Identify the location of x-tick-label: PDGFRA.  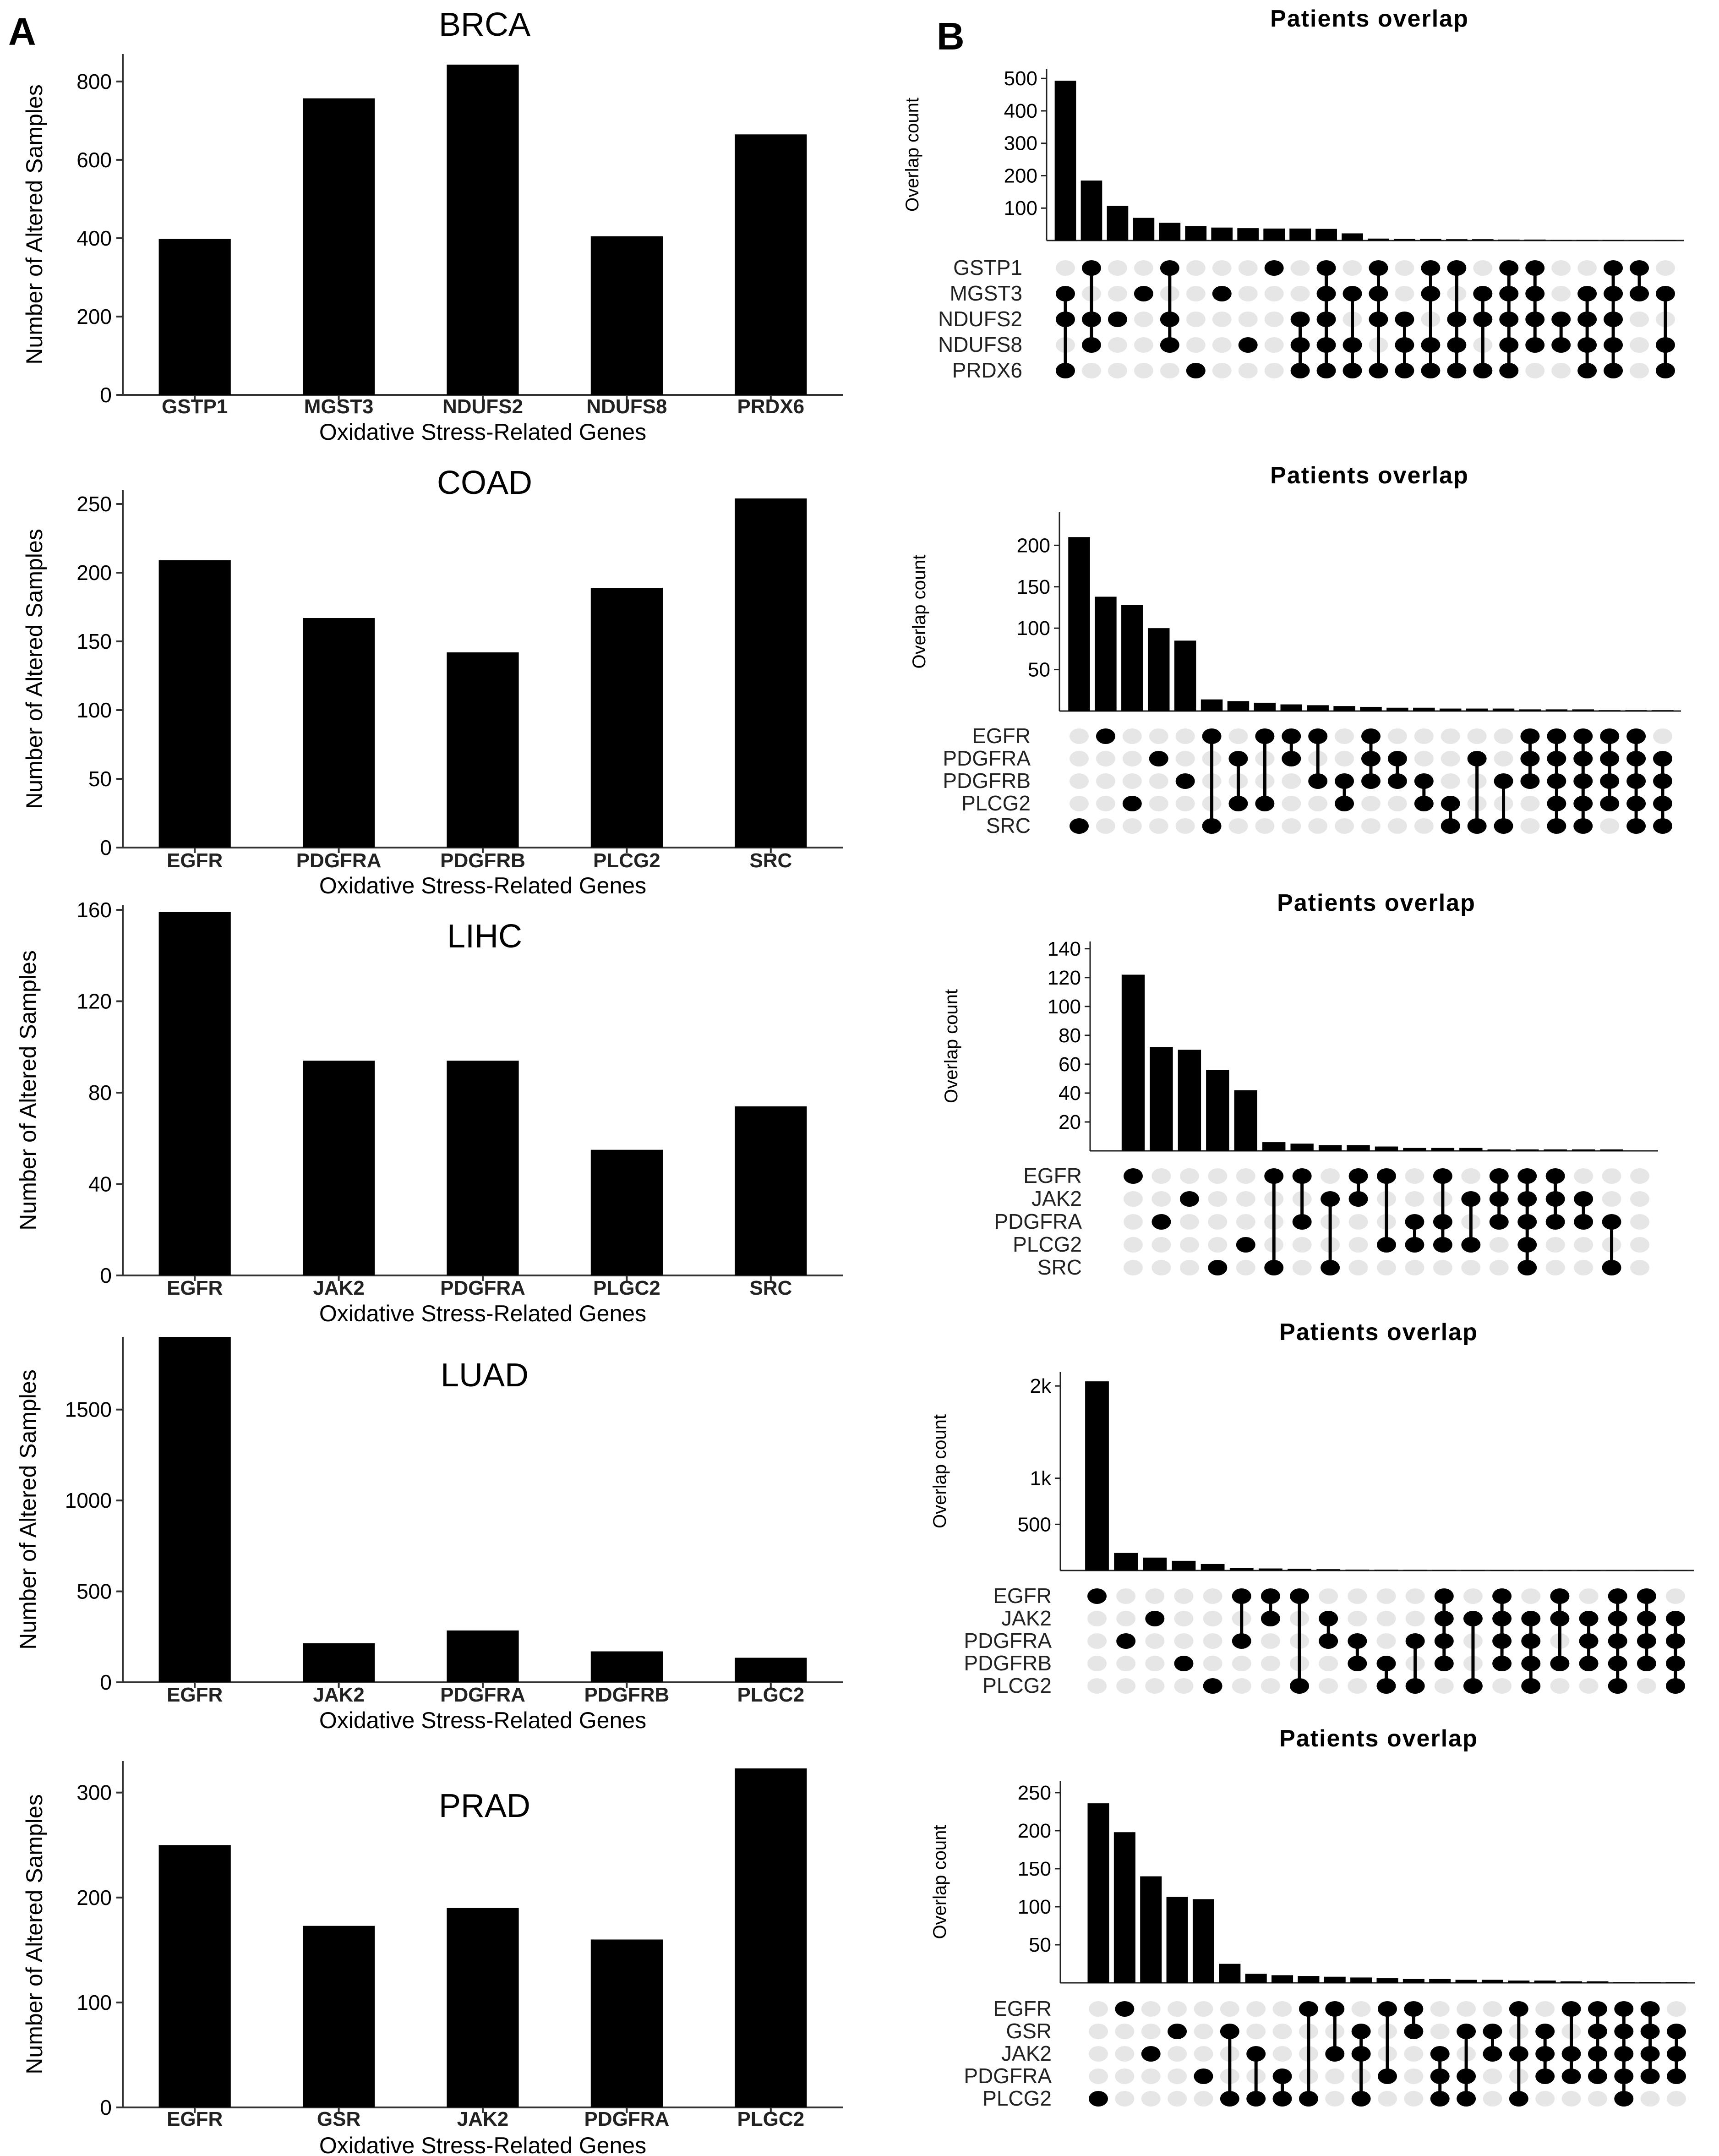
(627, 2119).